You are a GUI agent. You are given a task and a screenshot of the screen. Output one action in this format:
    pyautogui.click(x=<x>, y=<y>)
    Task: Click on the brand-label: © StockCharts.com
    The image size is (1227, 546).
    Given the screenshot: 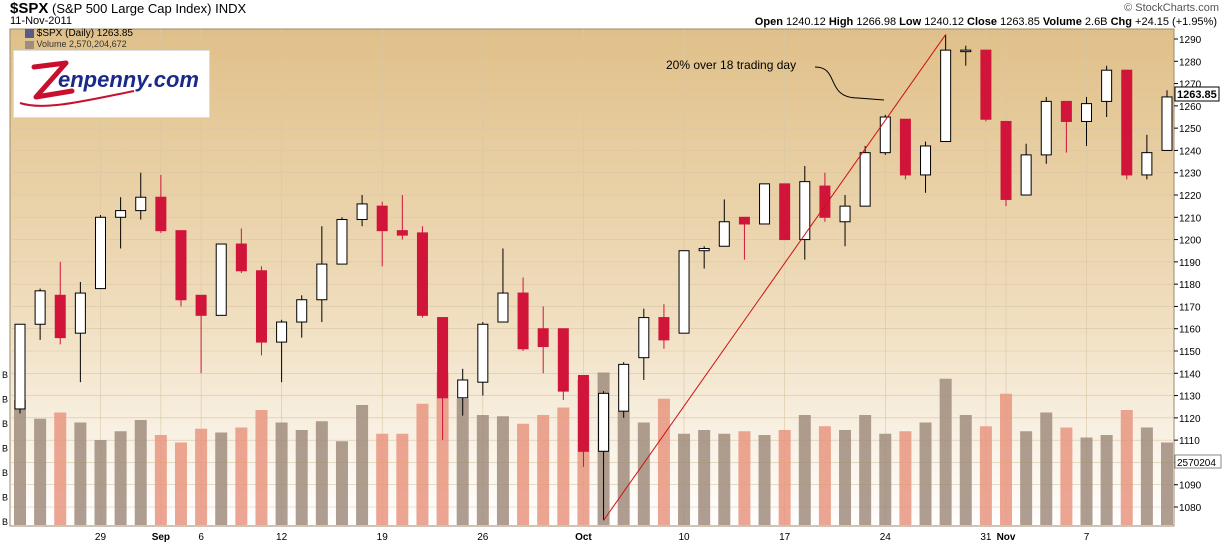 What is the action you would take?
    pyautogui.click(x=1171, y=8)
    